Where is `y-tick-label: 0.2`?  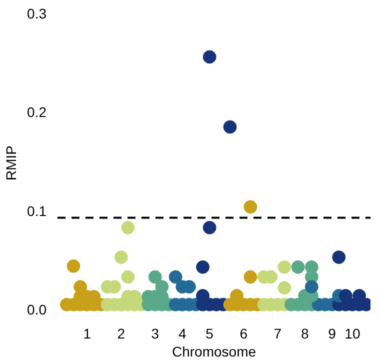
y-tick-label: 0.2 is located at coordinates (37, 112).